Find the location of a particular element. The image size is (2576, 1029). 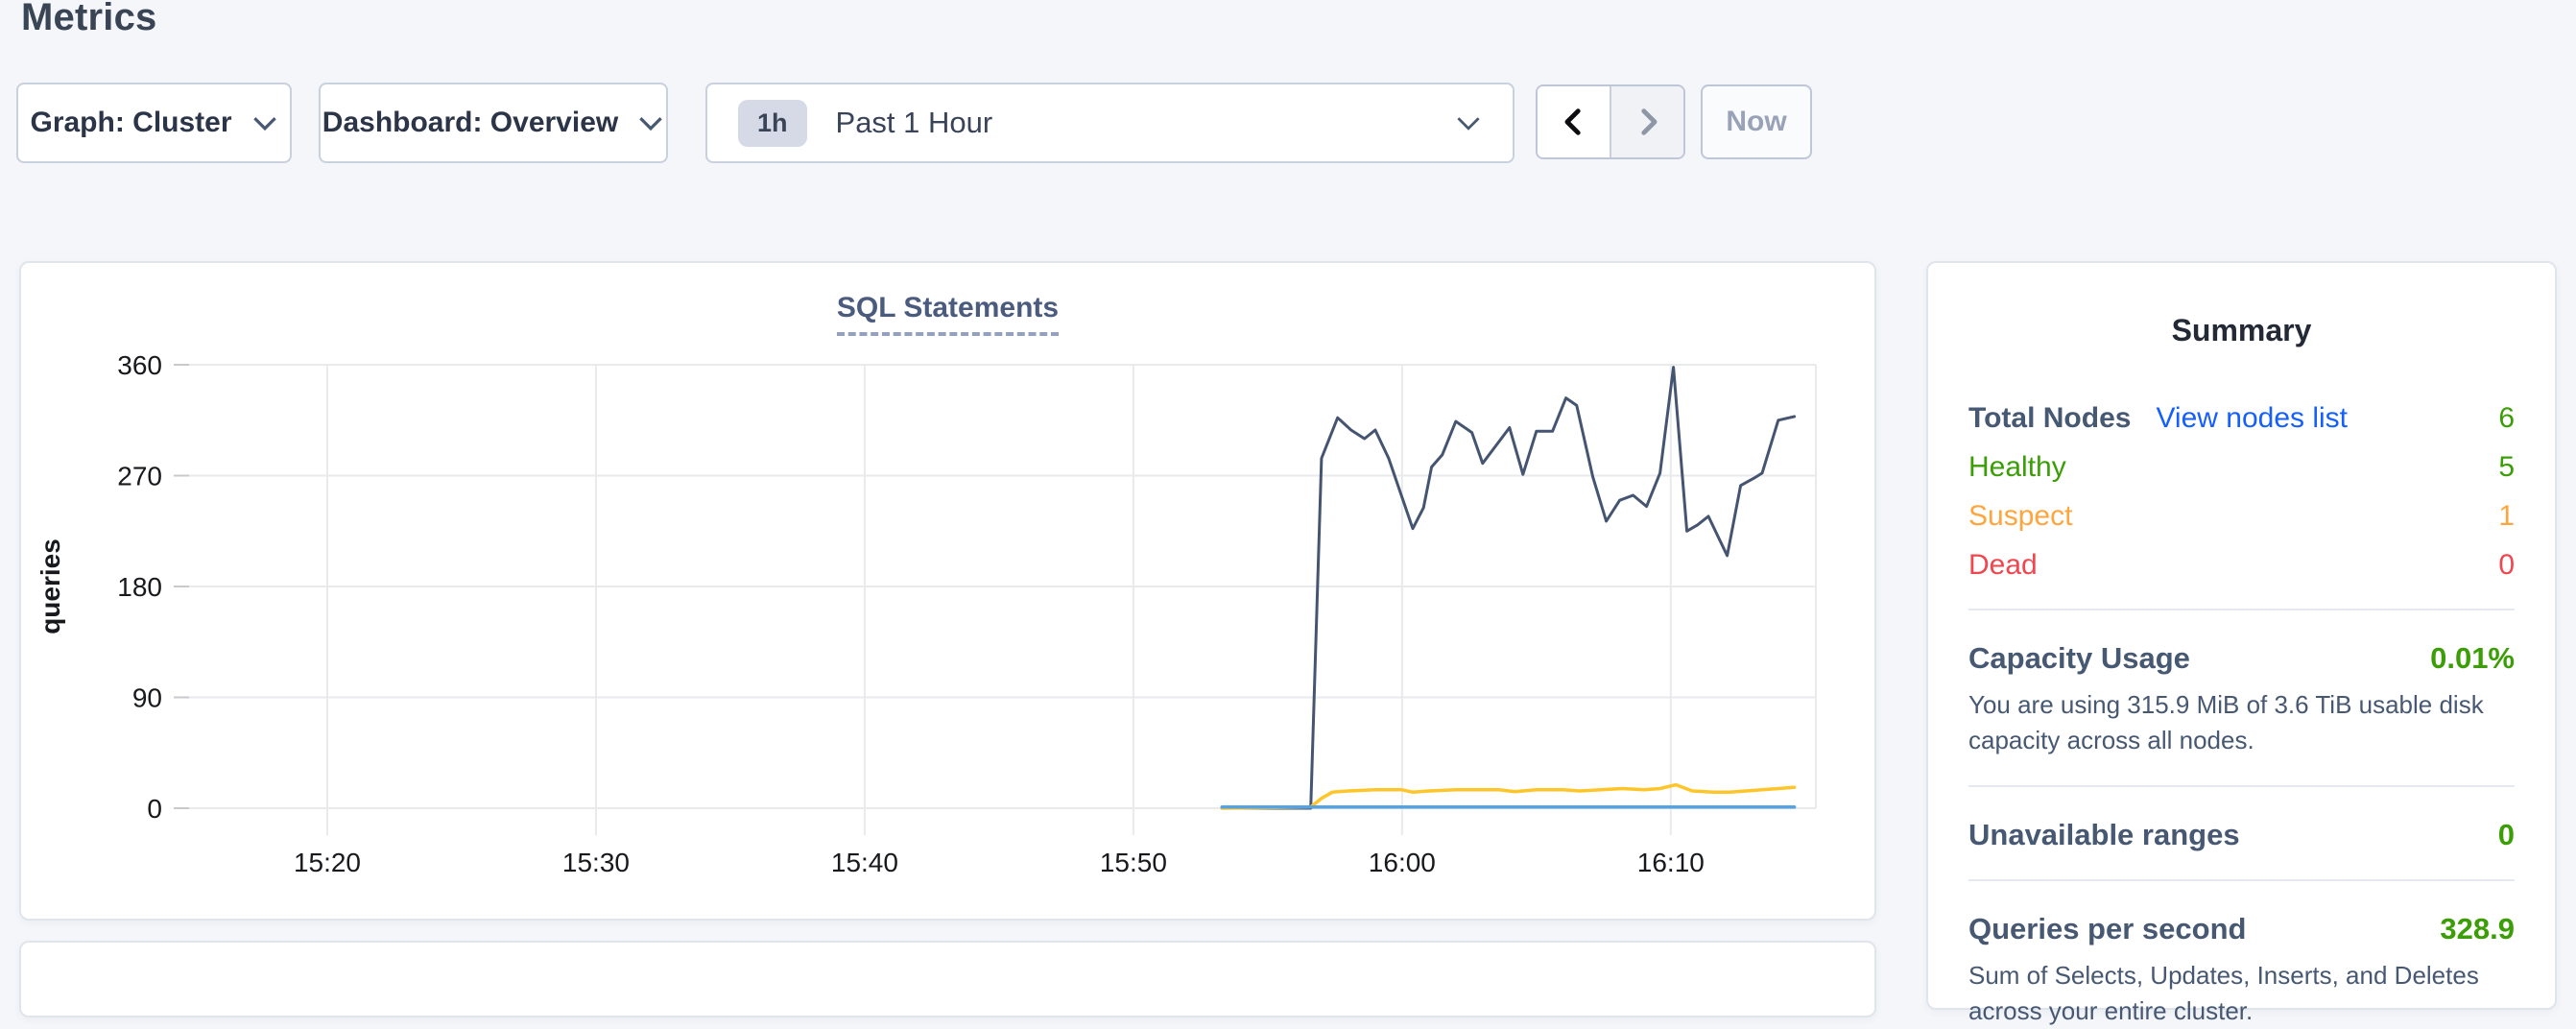

suspect-nodes-row: Suspect 1 is located at coordinates (2241, 516).